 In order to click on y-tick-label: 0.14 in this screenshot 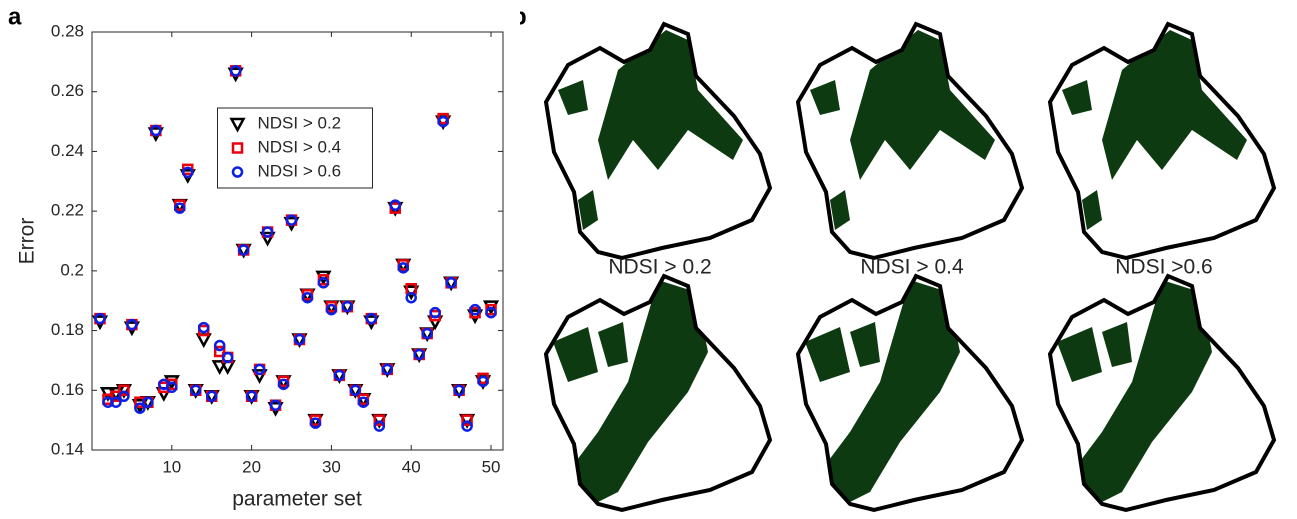, I will do `click(67, 448)`.